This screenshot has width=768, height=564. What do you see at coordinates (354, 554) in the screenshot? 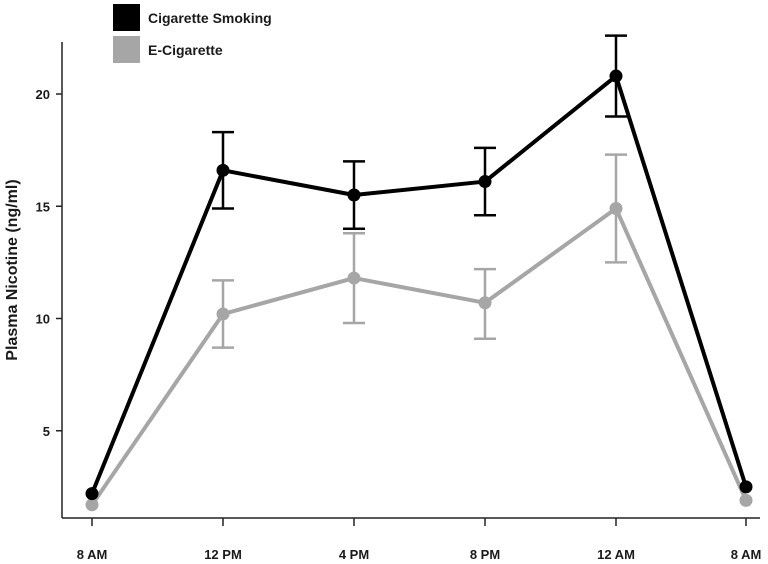
I see `x-tick-label: 4 PM` at bounding box center [354, 554].